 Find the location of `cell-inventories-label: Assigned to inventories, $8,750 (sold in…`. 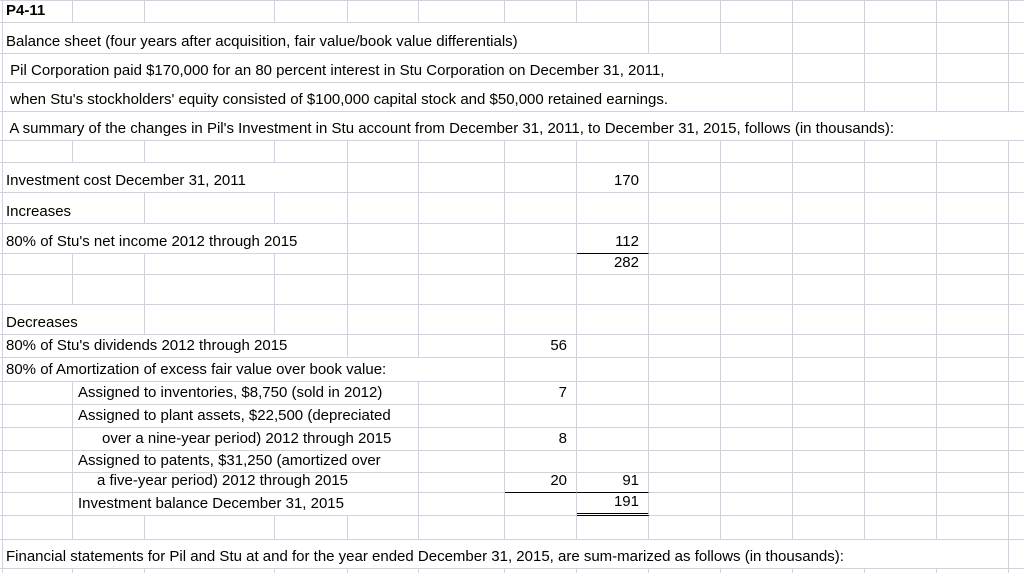

cell-inventories-label: Assigned to inventories, $8,750 (sold in… is located at coordinates (246, 393).